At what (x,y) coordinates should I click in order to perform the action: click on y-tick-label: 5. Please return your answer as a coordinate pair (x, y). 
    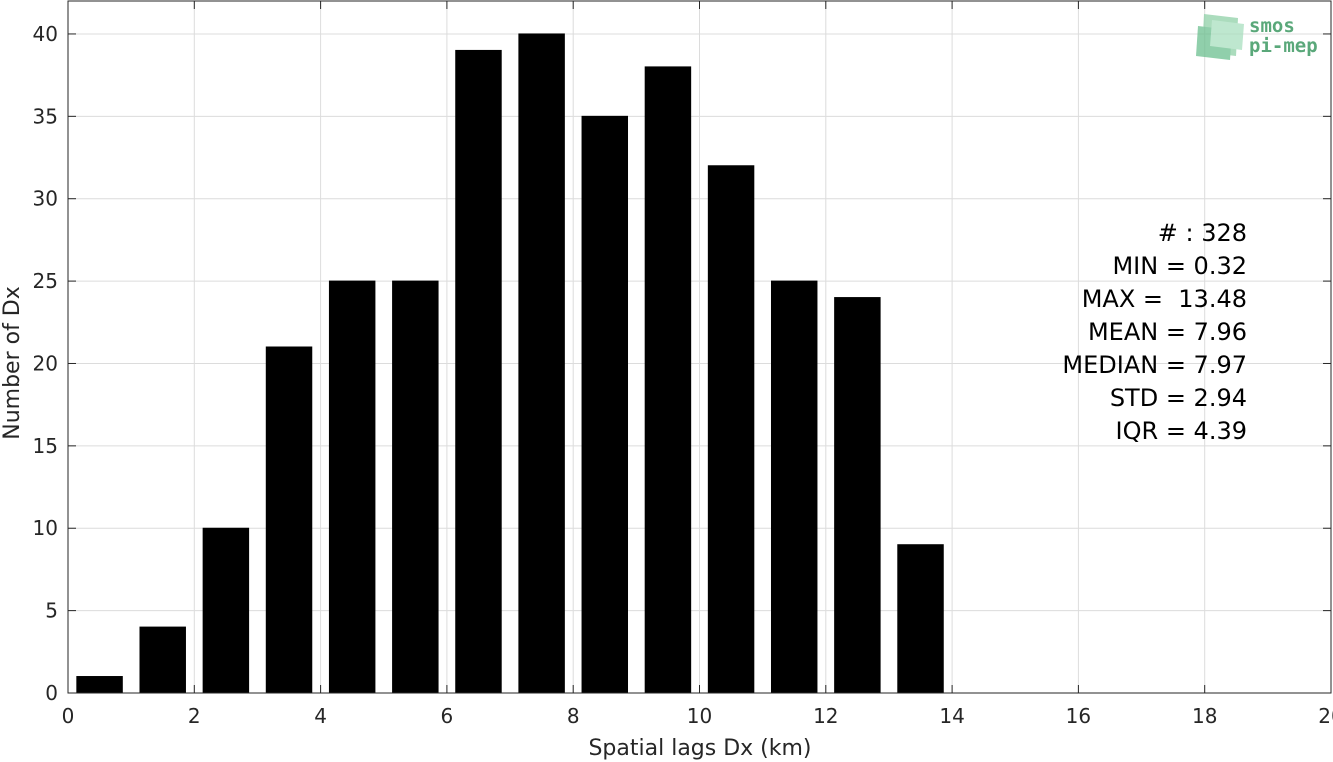
    Looking at the image, I should click on (51, 611).